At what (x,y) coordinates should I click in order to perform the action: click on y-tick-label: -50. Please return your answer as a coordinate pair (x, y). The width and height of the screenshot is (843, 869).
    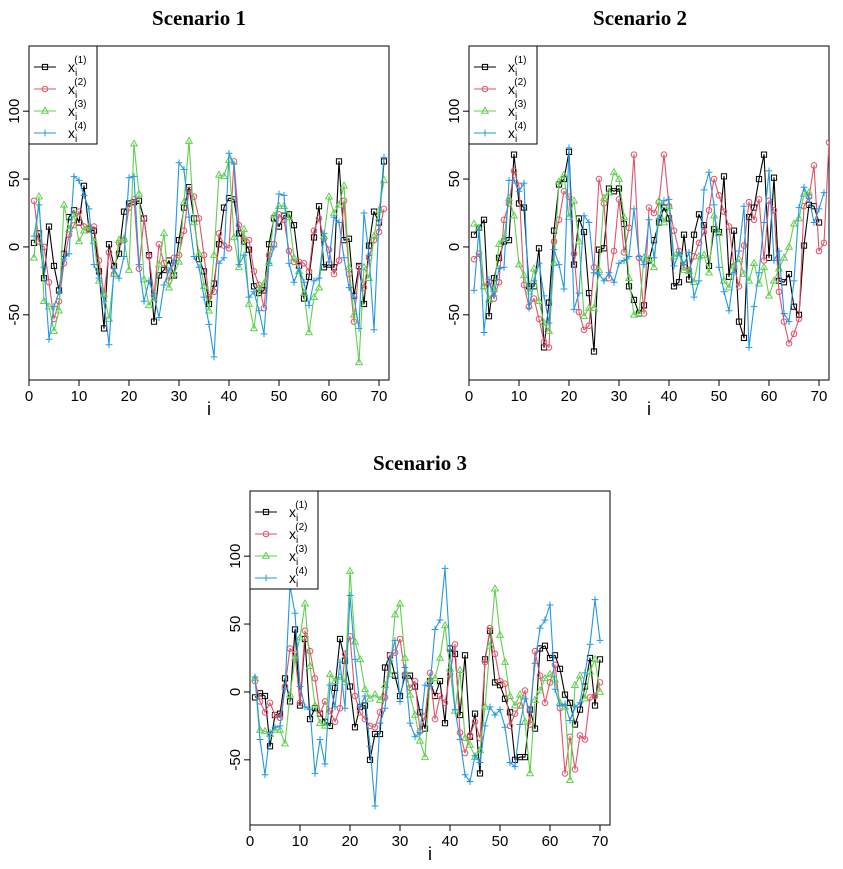
    Looking at the image, I should click on (14, 315).